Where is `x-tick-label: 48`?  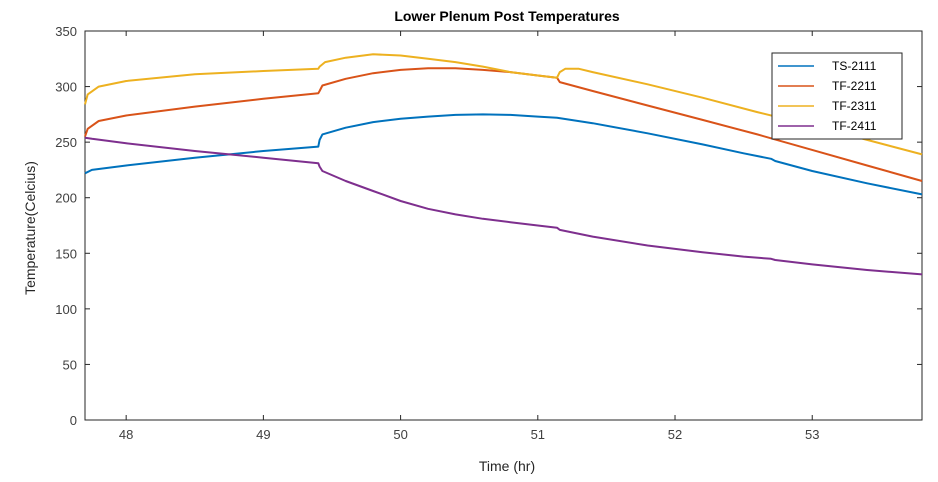
x-tick-label: 48 is located at coordinates (126, 434).